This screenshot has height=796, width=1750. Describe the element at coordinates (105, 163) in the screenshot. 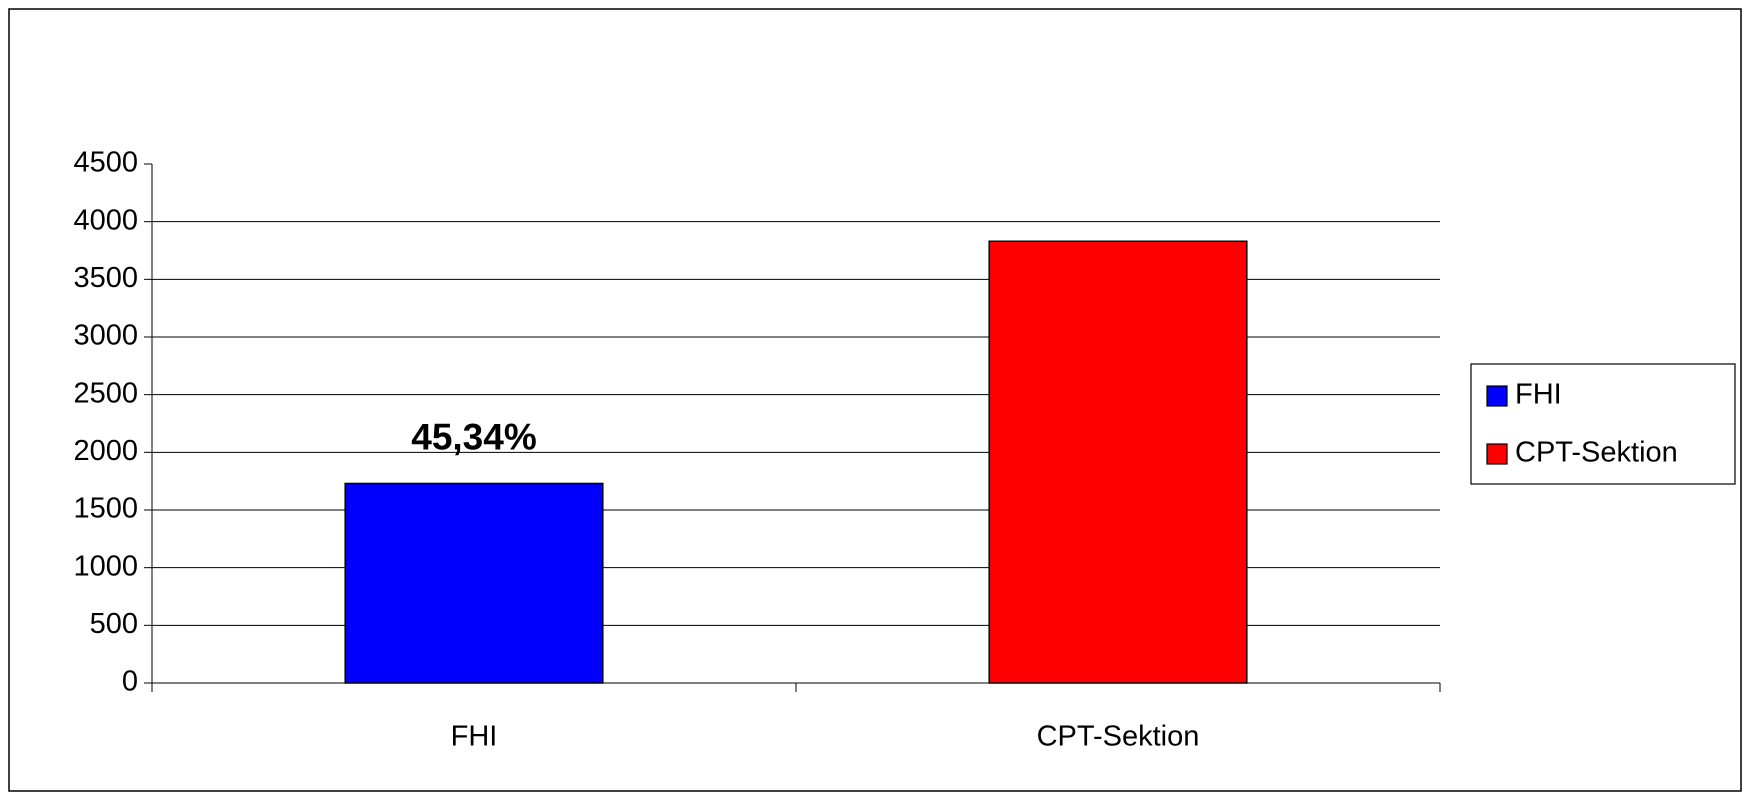

I see `y-tick-label: 4500` at that location.